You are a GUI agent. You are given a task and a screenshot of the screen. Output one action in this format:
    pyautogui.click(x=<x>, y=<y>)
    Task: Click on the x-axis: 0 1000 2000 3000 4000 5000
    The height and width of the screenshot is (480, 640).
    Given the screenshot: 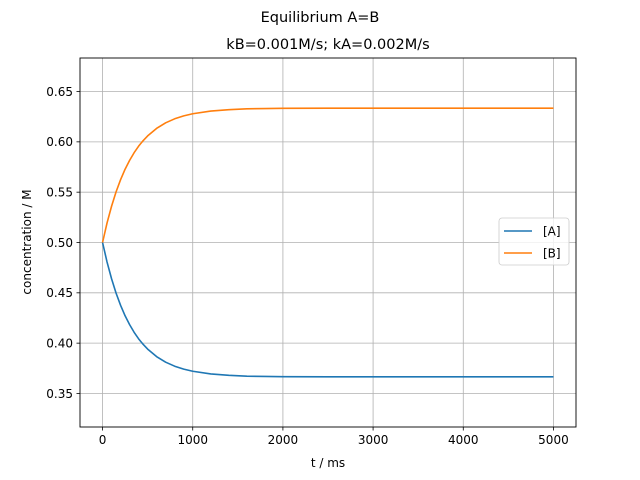 What is the action you would take?
    pyautogui.click(x=334, y=437)
    